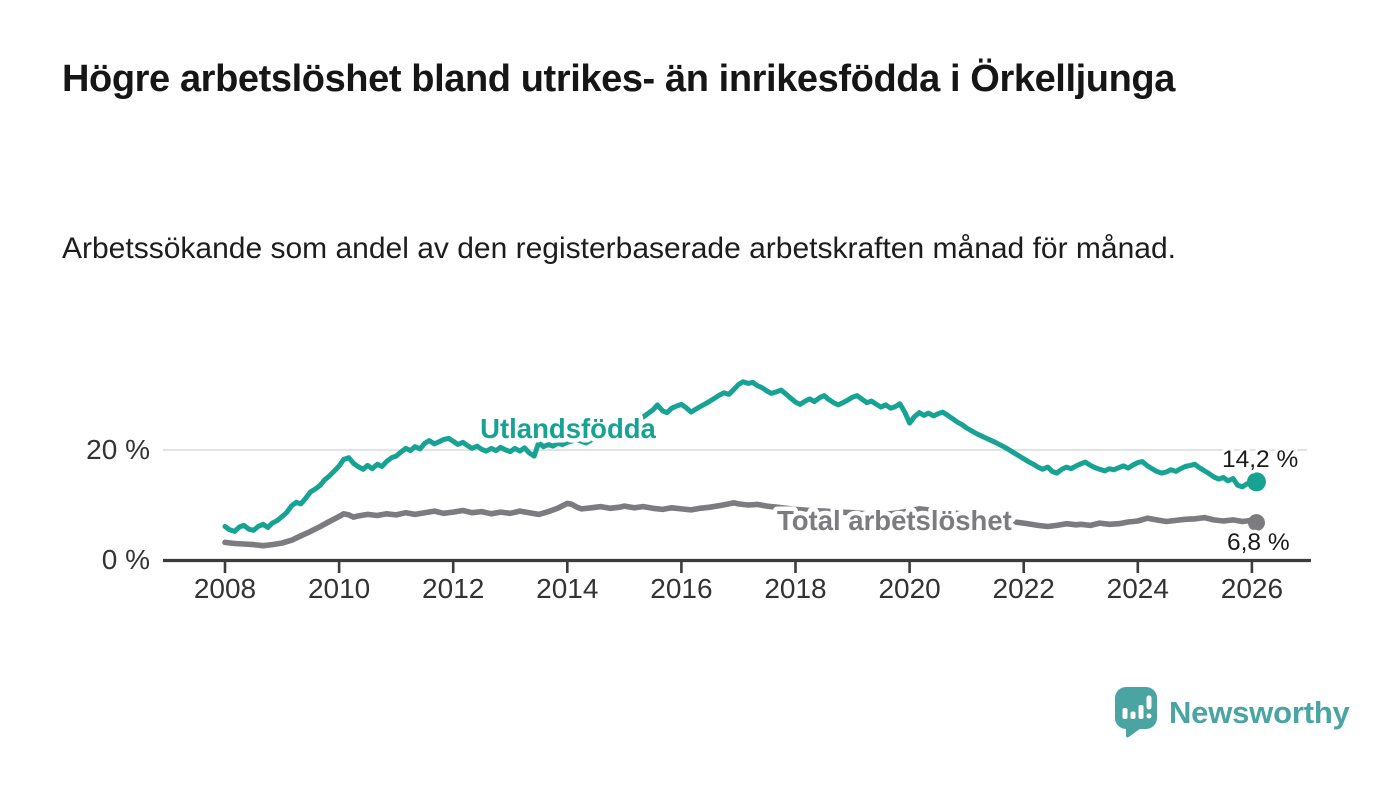  Describe the element at coordinates (1138, 588) in the screenshot. I see `x-tick-label: 2024` at that location.